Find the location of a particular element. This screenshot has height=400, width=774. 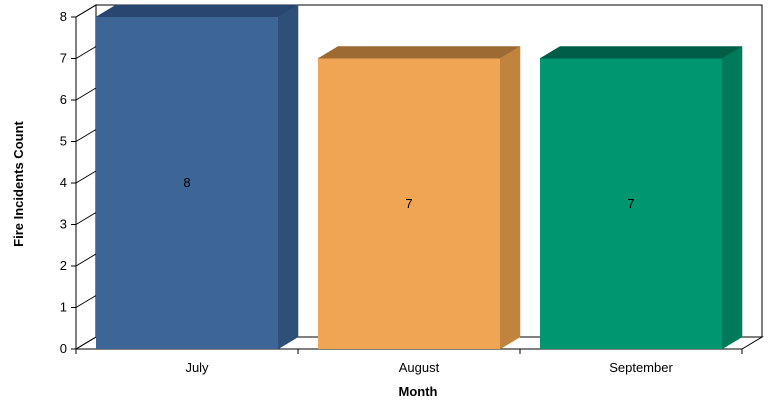

y-tick-label: 4 is located at coordinates (63, 182).